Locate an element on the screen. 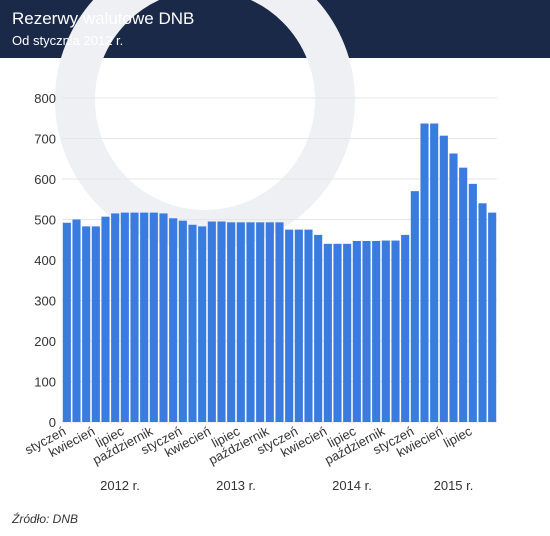 The image size is (550, 536). year-label: 2015 r. is located at coordinates (454, 485).